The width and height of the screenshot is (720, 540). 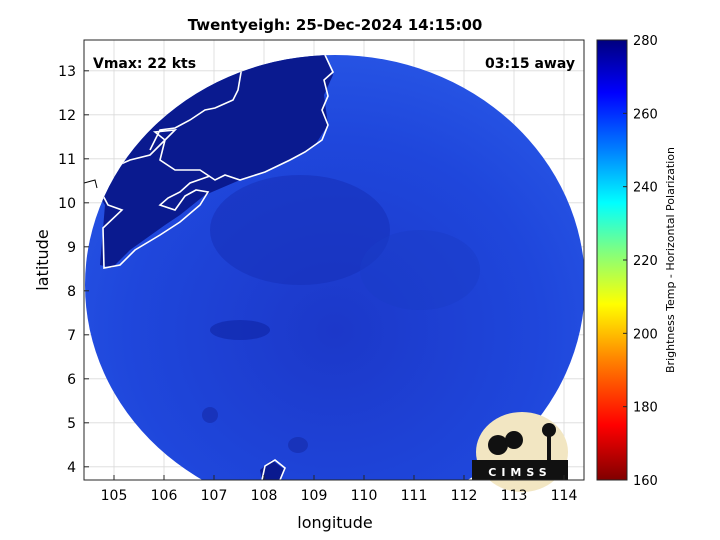 What do you see at coordinates (645, 408) in the screenshot?
I see `colorbar-tick-label: 180` at bounding box center [645, 408].